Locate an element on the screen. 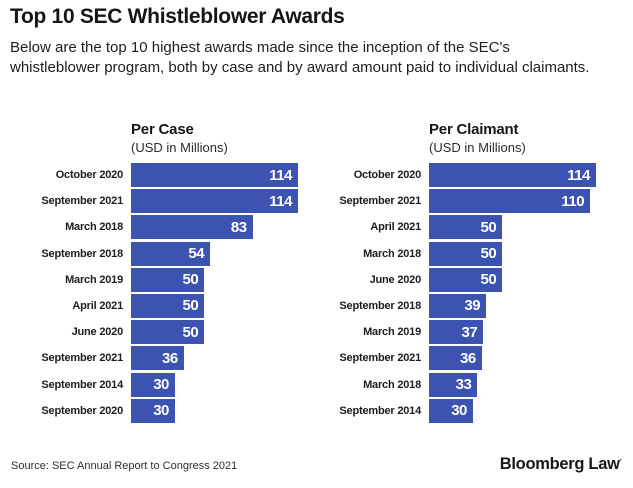  brand-text: Bloomberg Law is located at coordinates (559, 464).